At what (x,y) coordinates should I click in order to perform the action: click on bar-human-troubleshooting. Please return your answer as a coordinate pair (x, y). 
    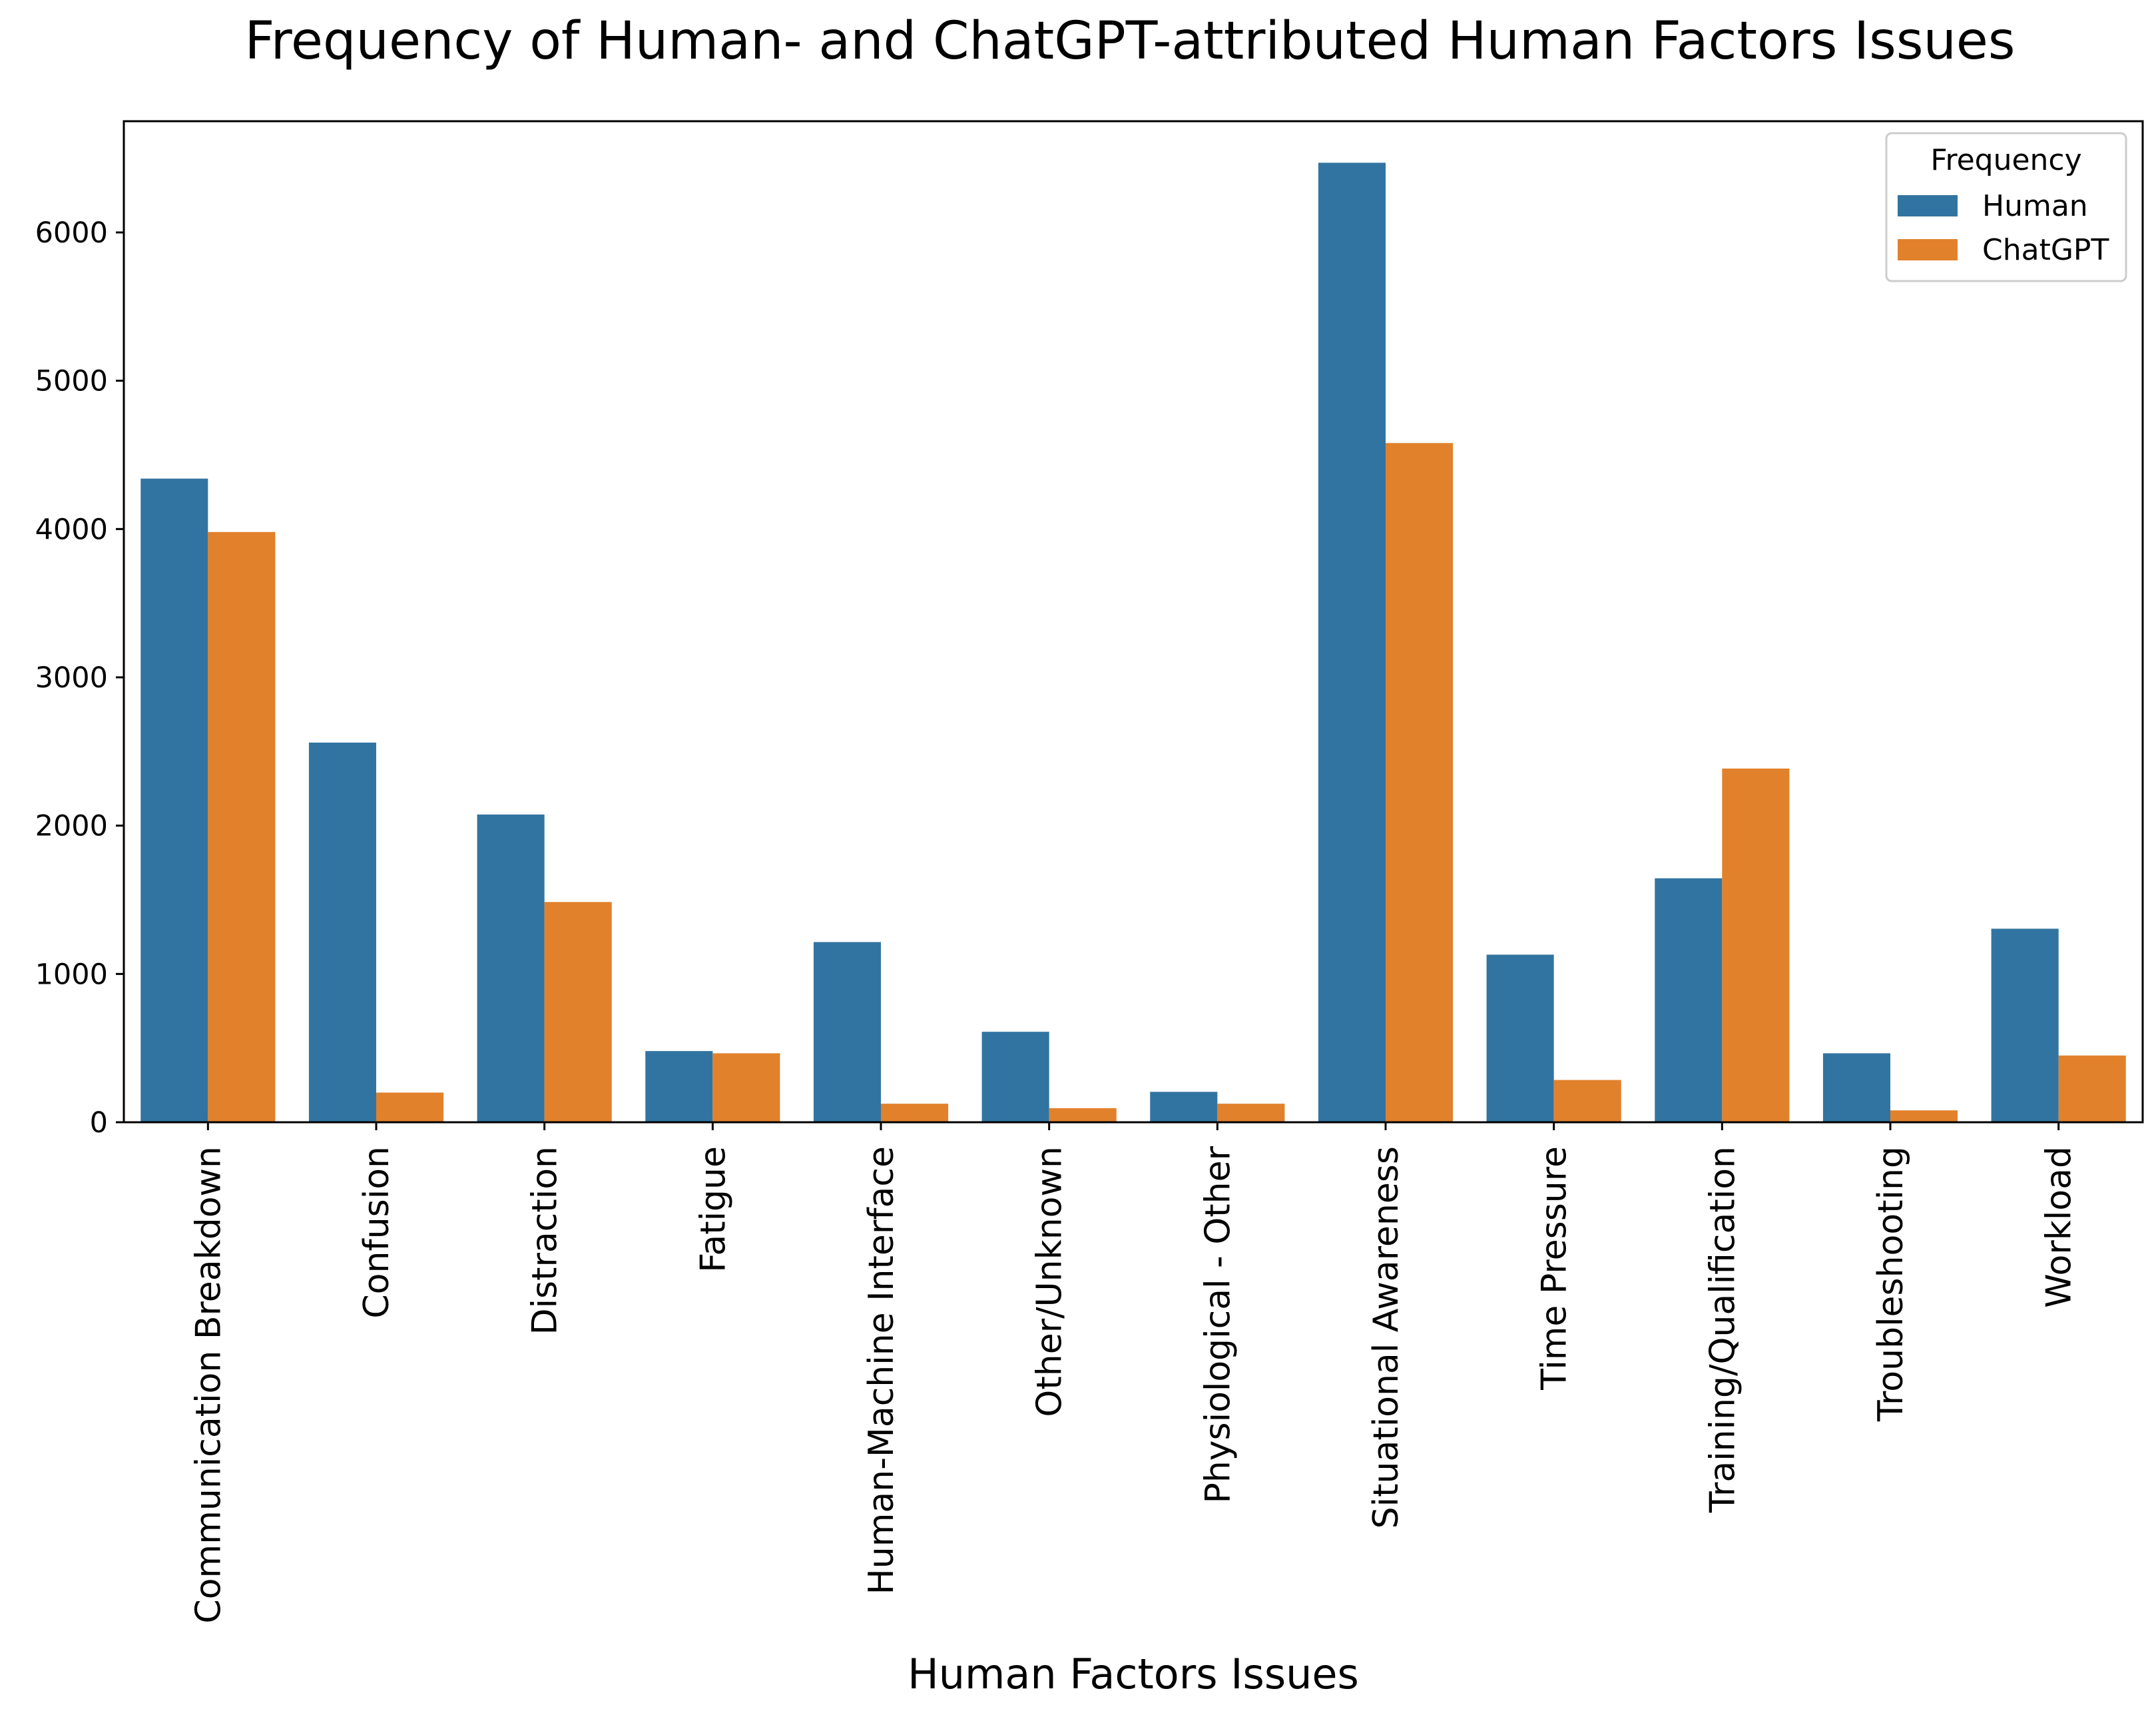
    Looking at the image, I should click on (1856, 1087).